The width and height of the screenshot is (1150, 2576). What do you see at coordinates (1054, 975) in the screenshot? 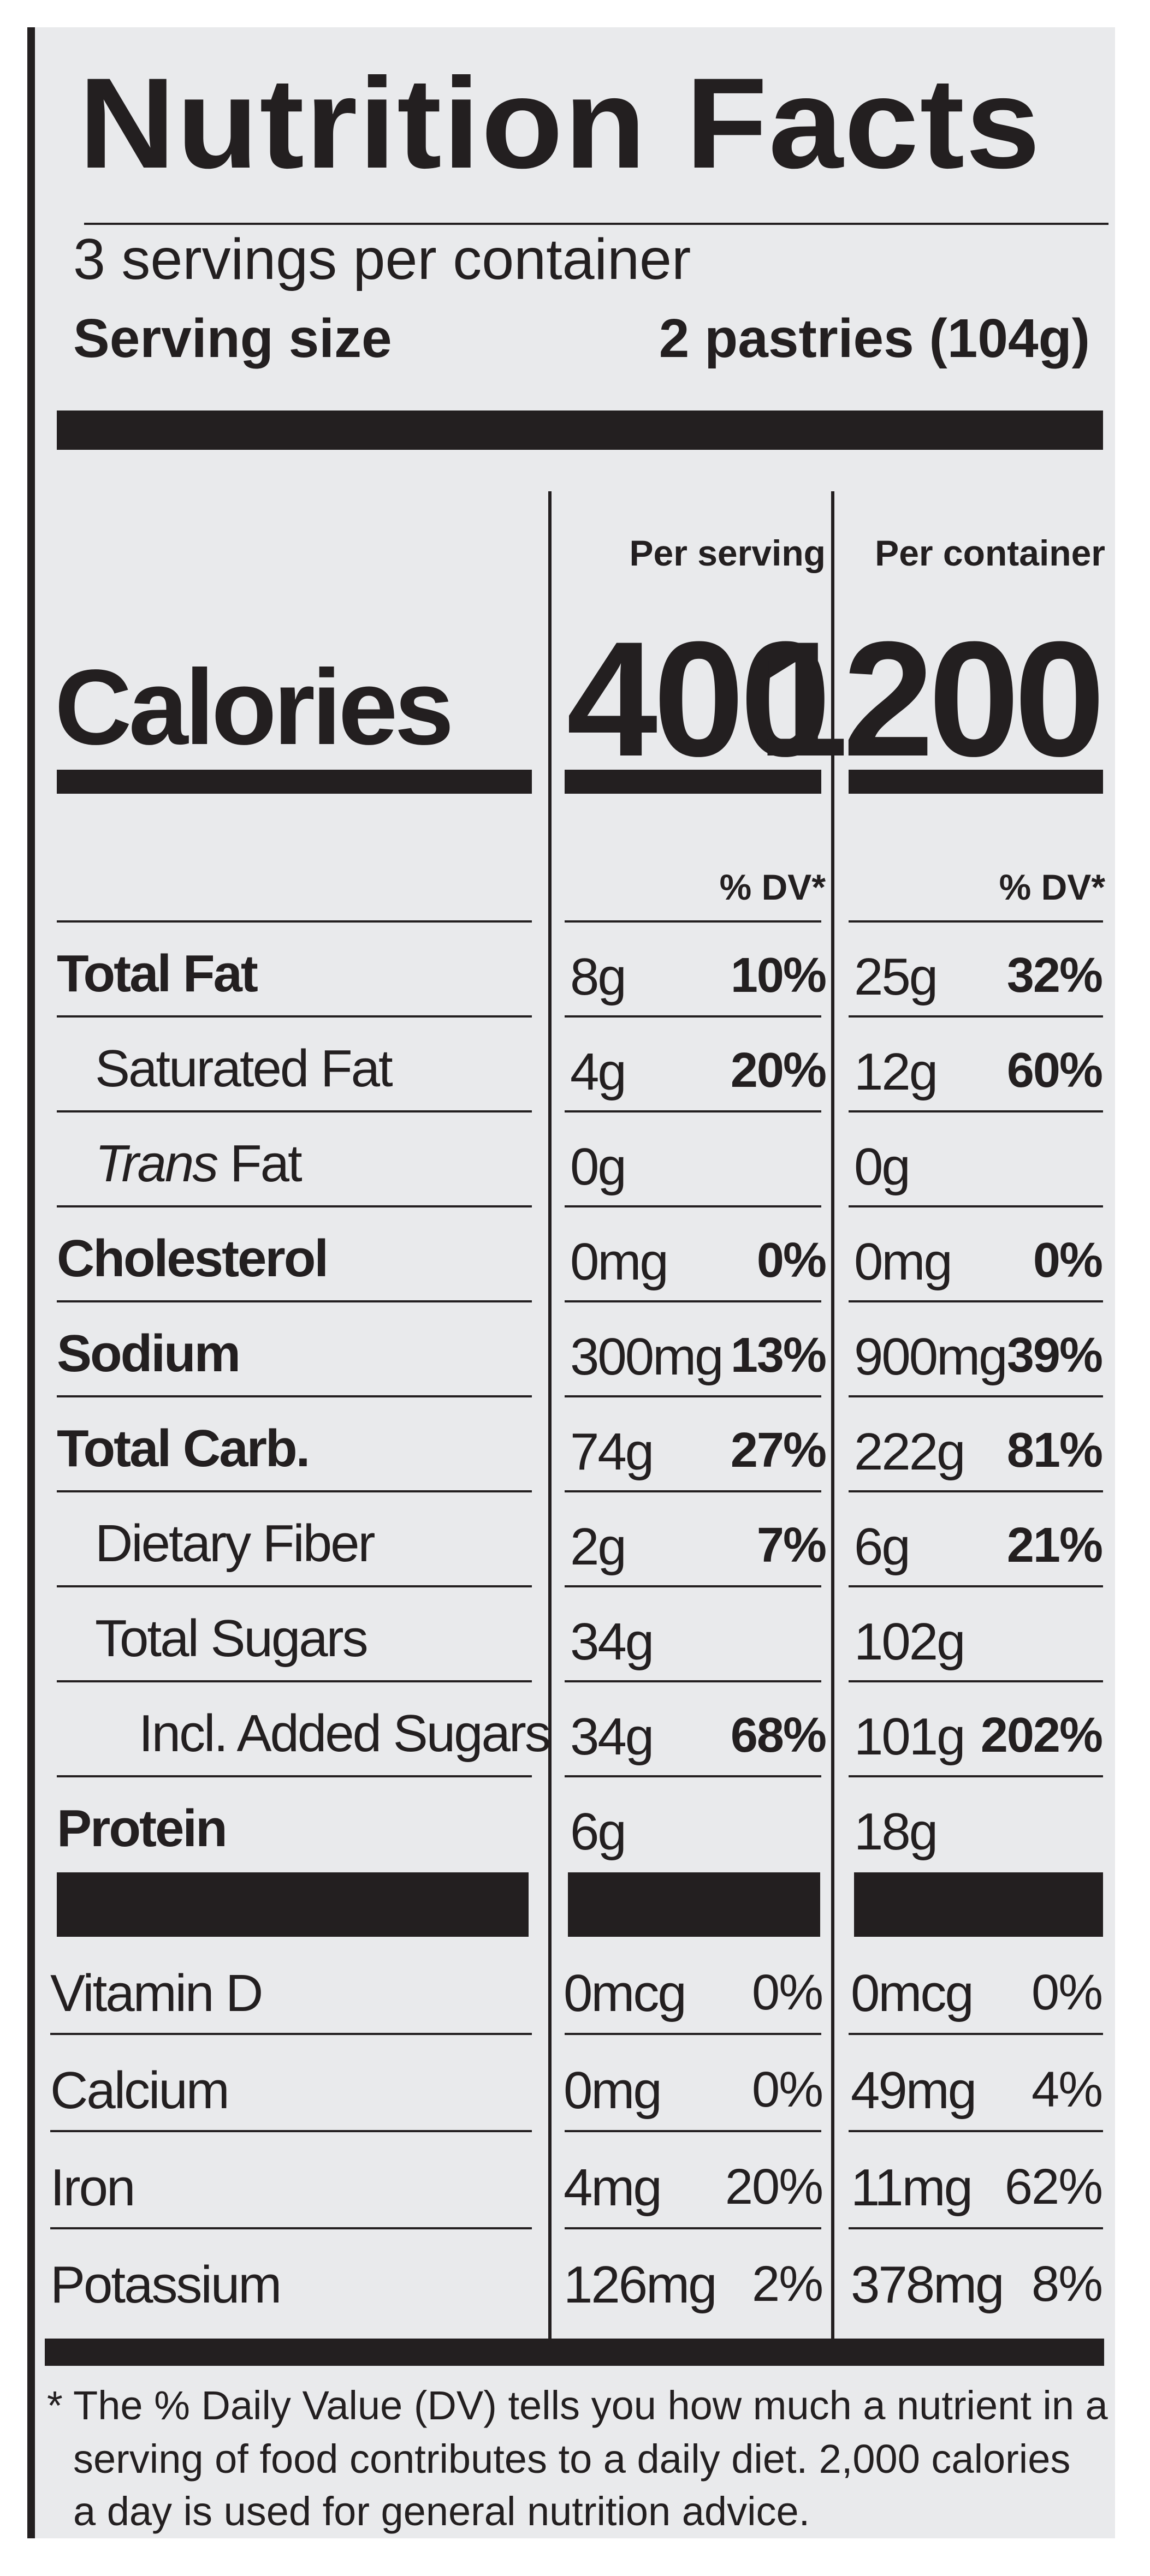
I see `container-dv: 32%` at bounding box center [1054, 975].